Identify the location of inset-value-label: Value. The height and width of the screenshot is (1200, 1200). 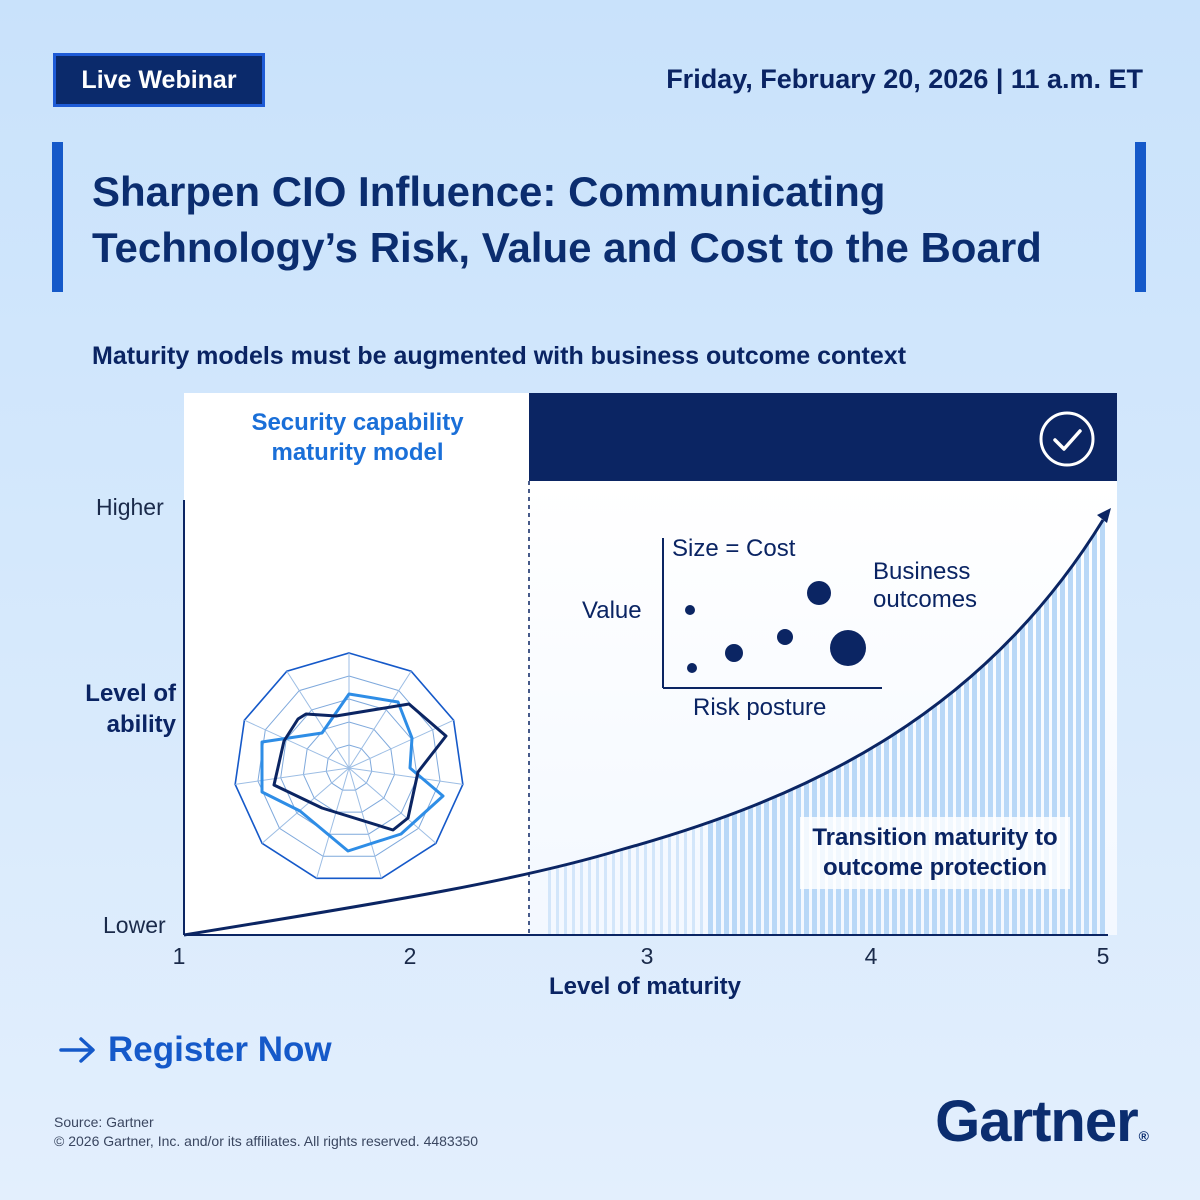
(612, 610).